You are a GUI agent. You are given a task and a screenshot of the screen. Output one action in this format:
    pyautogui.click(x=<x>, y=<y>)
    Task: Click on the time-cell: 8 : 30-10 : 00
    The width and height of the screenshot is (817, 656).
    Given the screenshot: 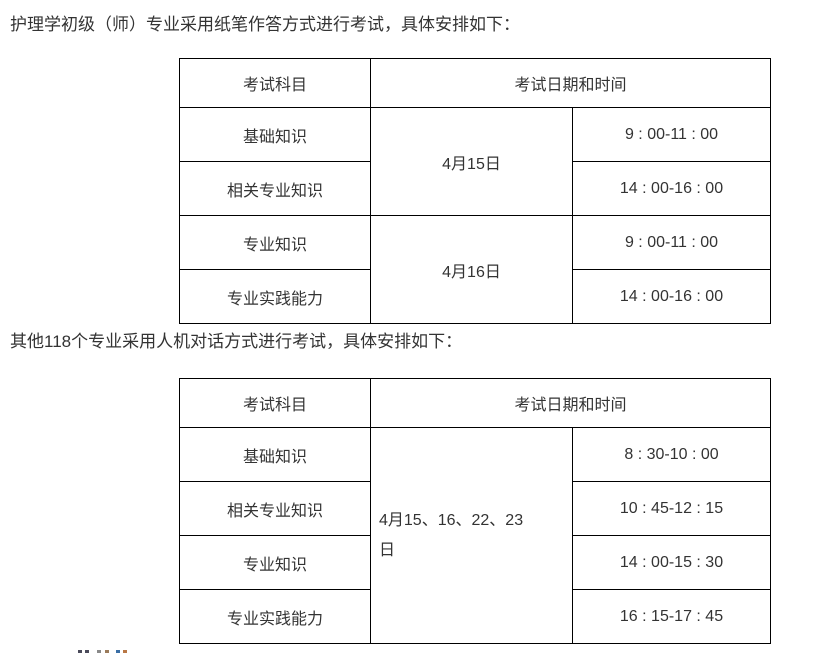 What is the action you would take?
    pyautogui.click(x=671, y=454)
    